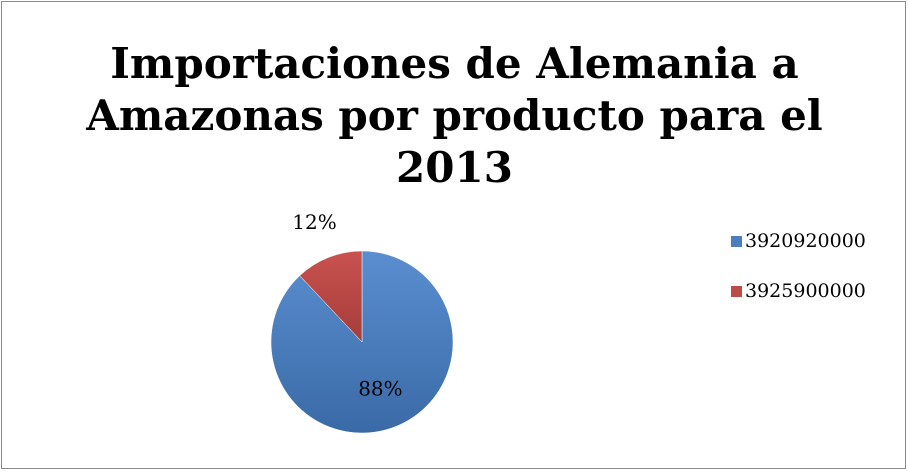 The image size is (909, 472). I want to click on legend-item-3925900000: 3925900000, so click(798, 291).